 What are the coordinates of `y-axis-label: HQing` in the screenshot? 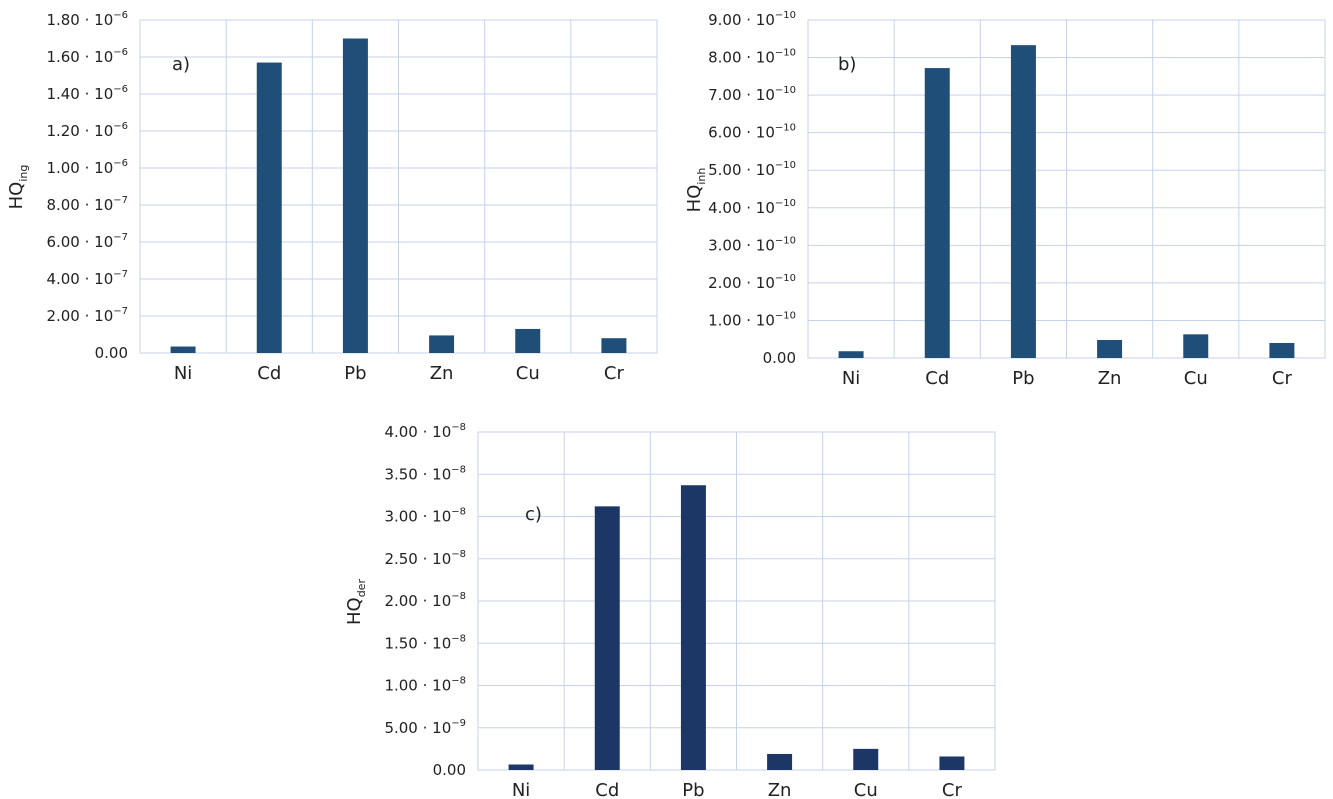 It's located at (18, 187).